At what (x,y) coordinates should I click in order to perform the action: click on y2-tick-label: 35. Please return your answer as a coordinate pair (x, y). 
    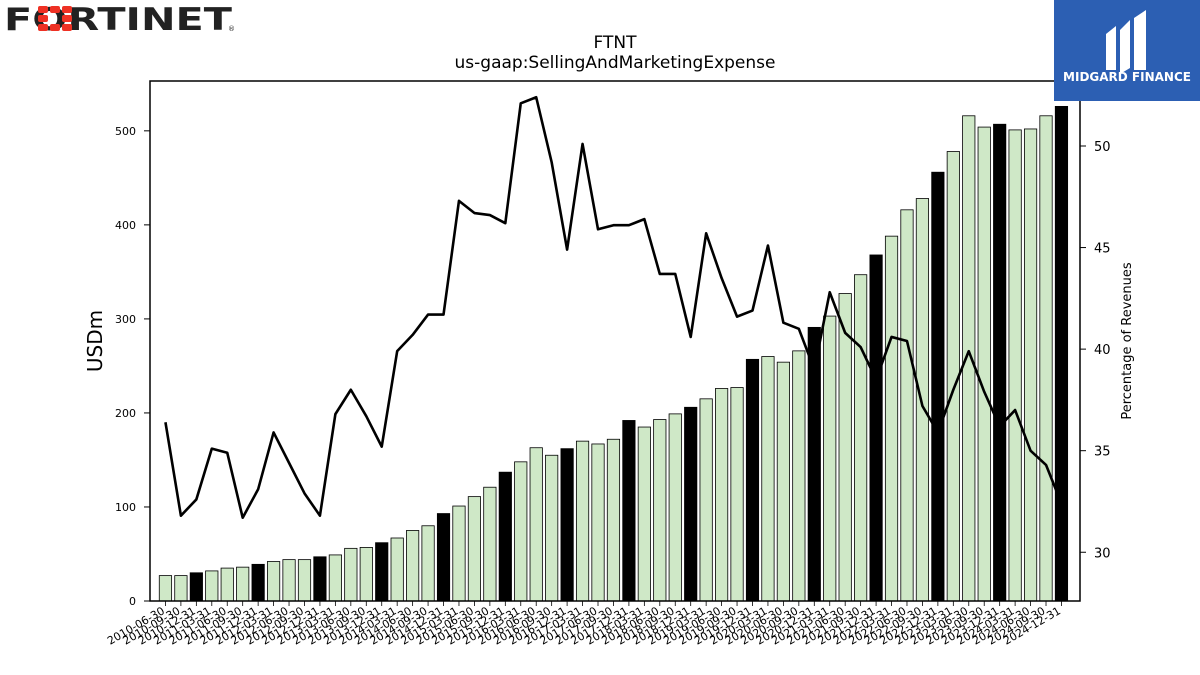
    Looking at the image, I should click on (1102, 452).